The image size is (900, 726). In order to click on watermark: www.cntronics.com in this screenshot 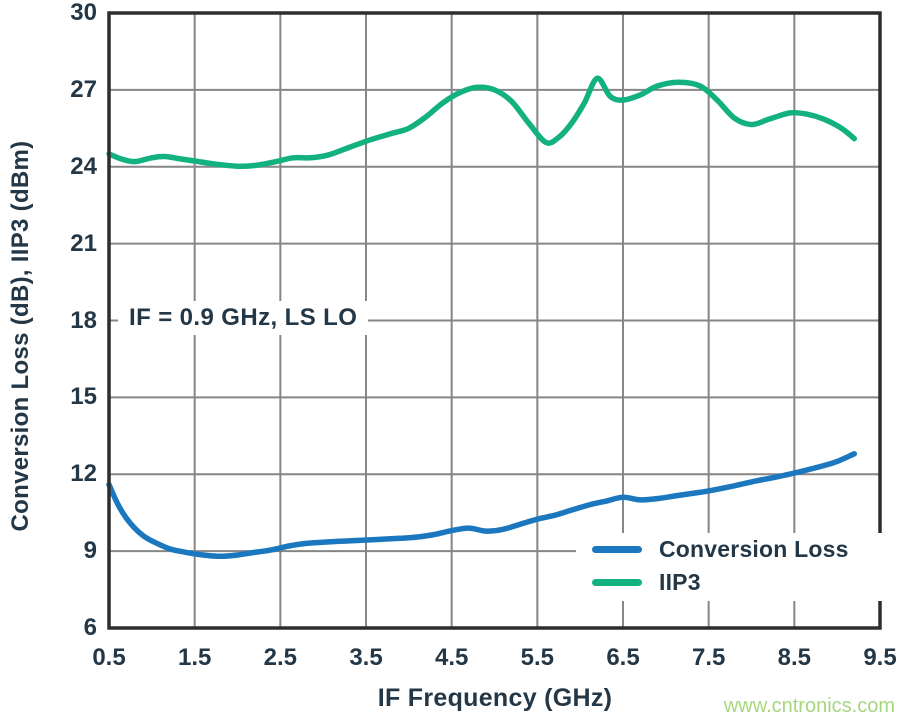, I will do `click(809, 706)`.